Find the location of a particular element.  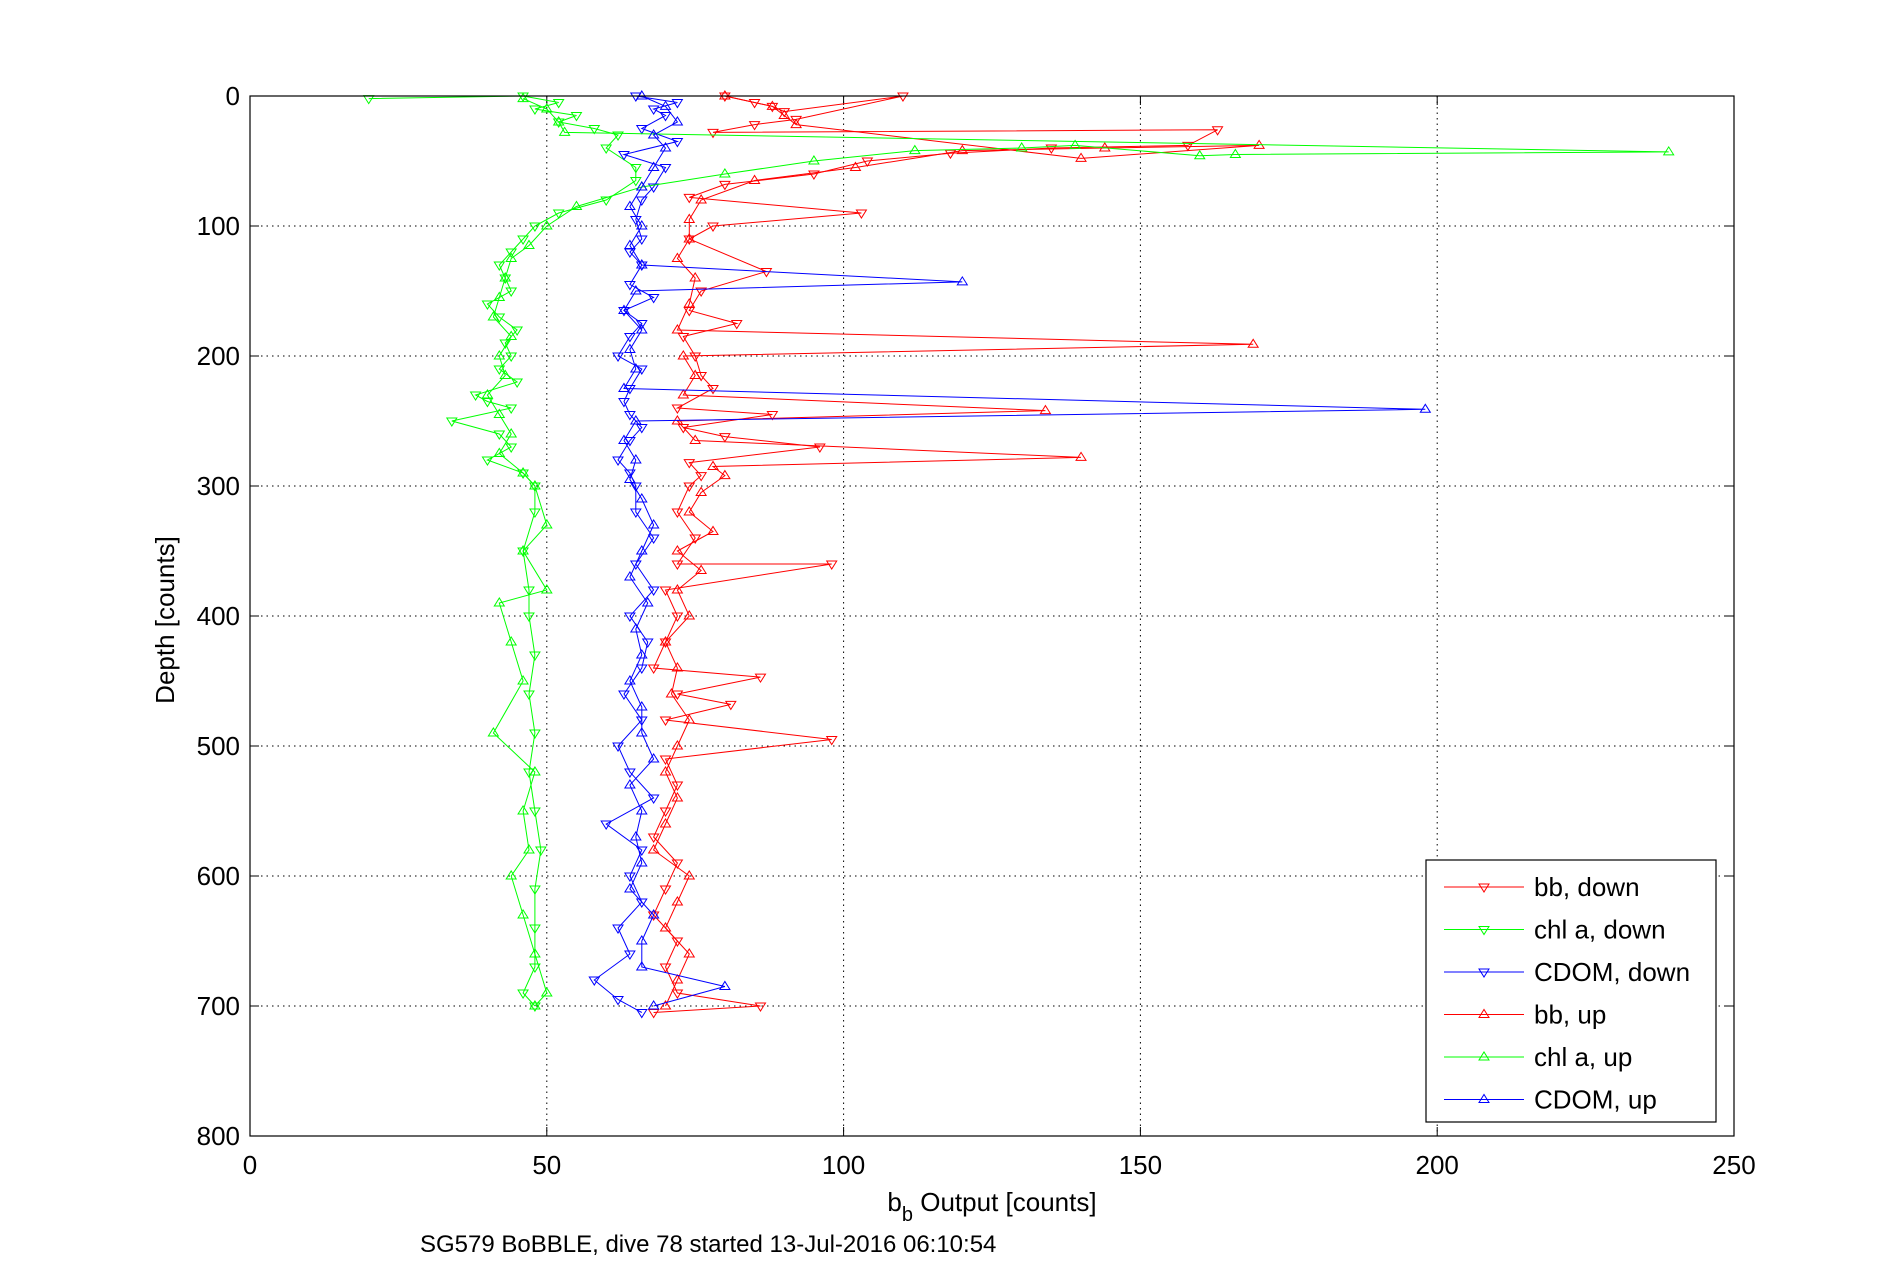

y-tick-label: 100 is located at coordinates (218, 226).